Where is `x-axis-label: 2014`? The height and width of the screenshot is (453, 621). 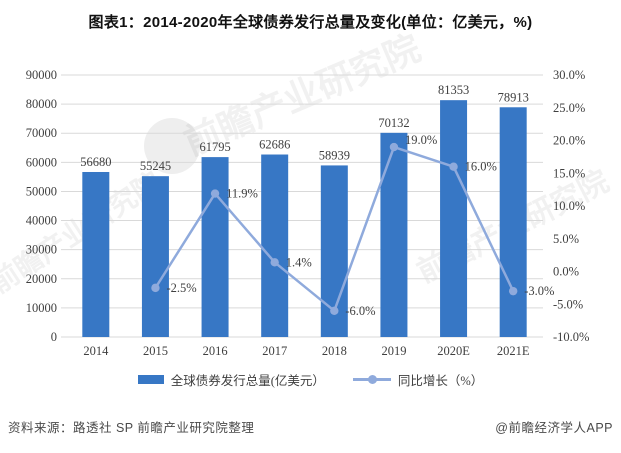
x-axis-label: 2014 is located at coordinates (96, 351).